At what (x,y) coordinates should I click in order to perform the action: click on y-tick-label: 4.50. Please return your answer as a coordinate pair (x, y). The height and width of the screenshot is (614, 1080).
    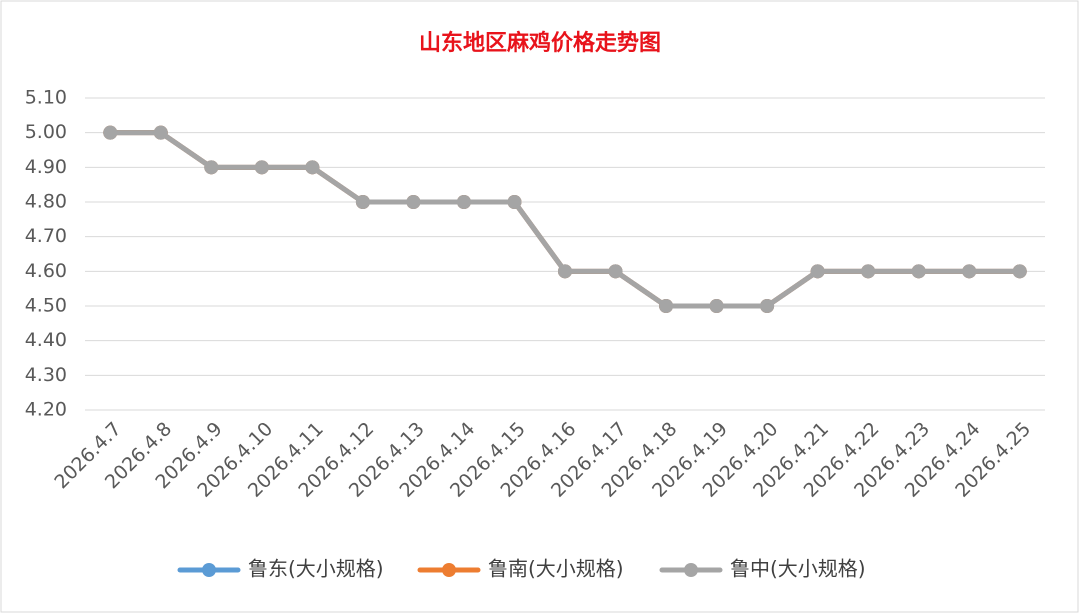
    Looking at the image, I should click on (46, 306).